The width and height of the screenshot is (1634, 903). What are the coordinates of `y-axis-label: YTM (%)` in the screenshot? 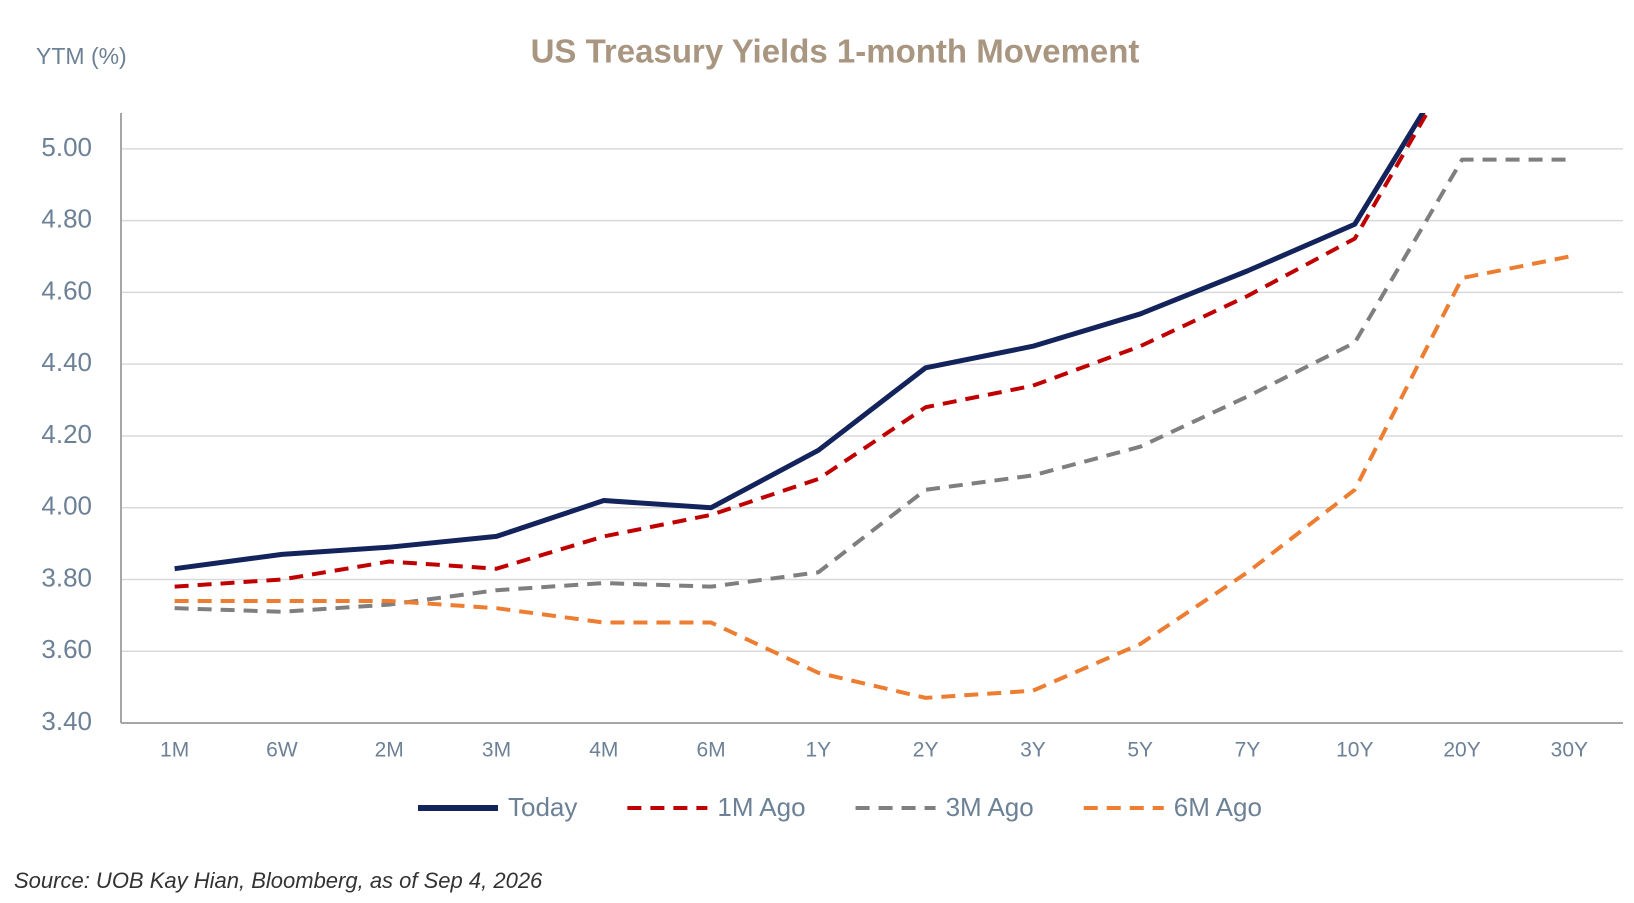 It's located at (81, 56).